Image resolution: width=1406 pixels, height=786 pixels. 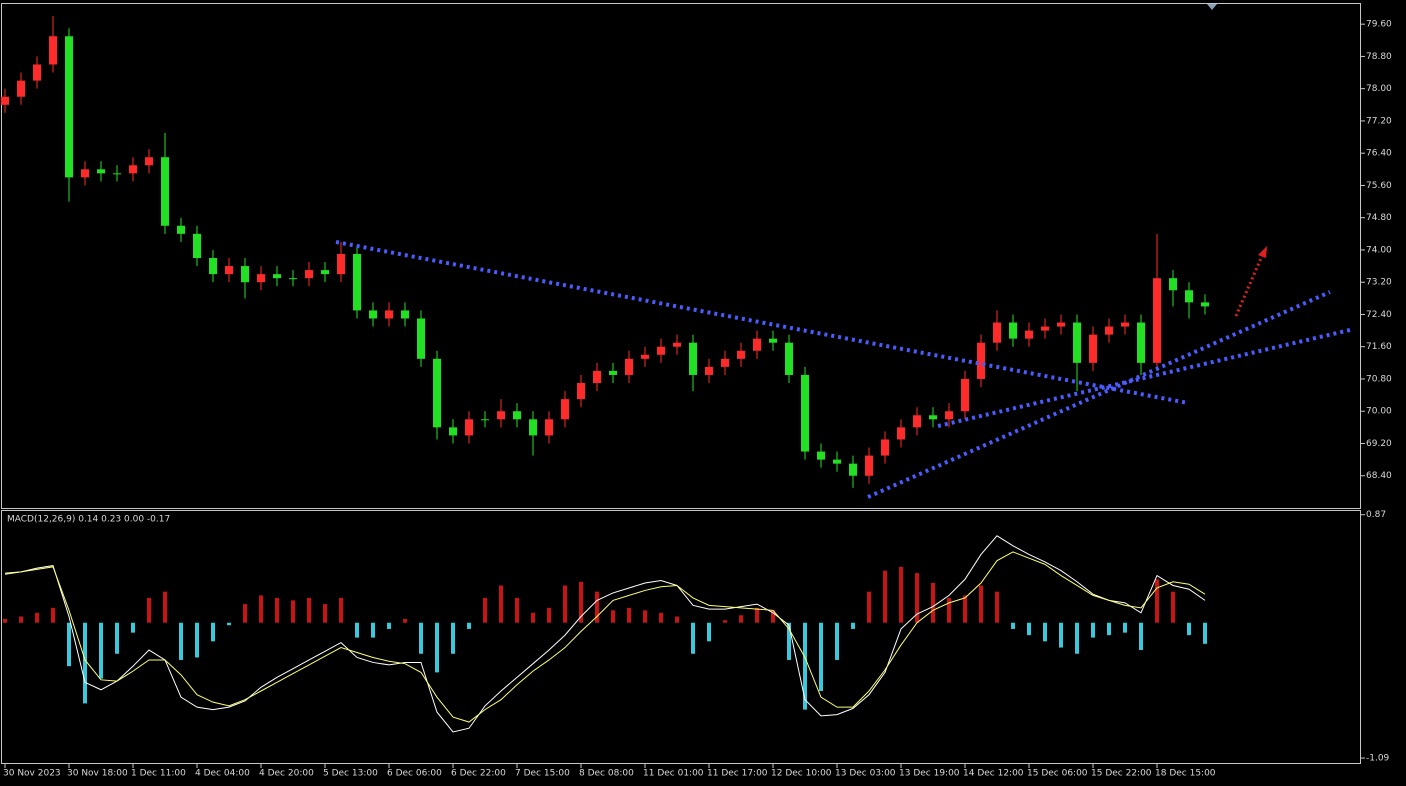 What do you see at coordinates (32, 774) in the screenshot?
I see `x-tick-label: 30 Nov 2023` at bounding box center [32, 774].